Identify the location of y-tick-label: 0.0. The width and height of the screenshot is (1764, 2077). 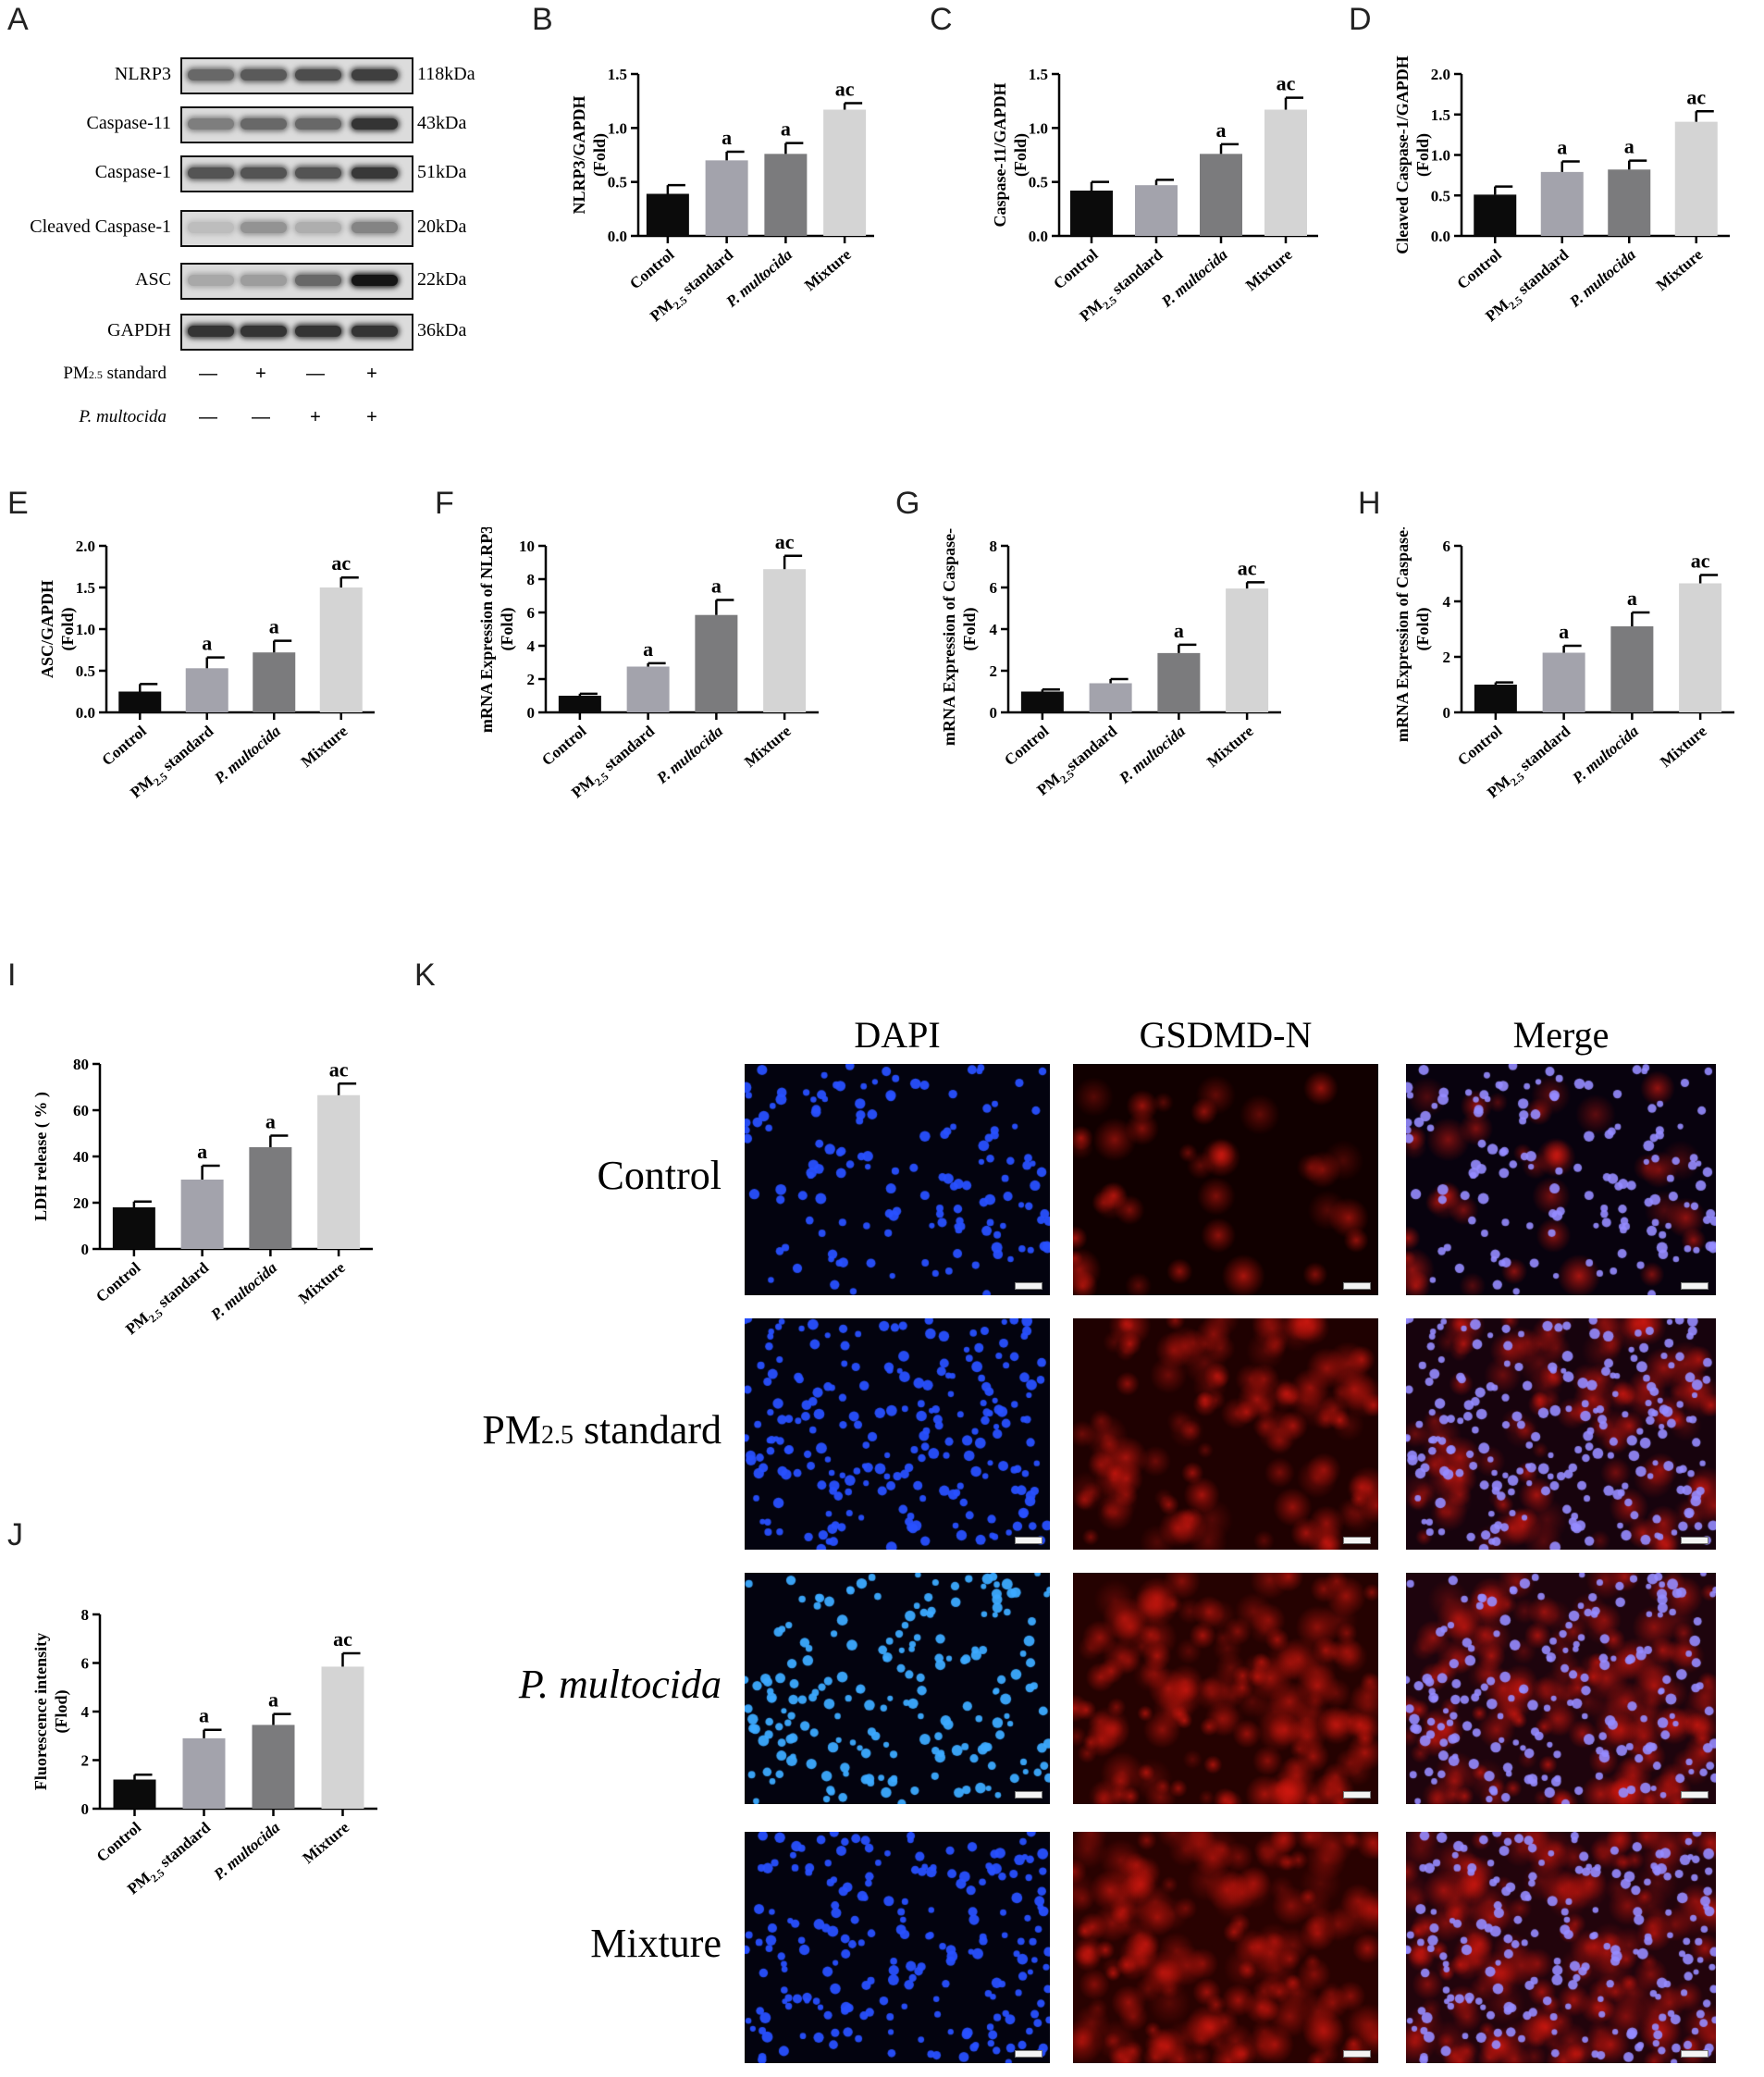
(1038, 236).